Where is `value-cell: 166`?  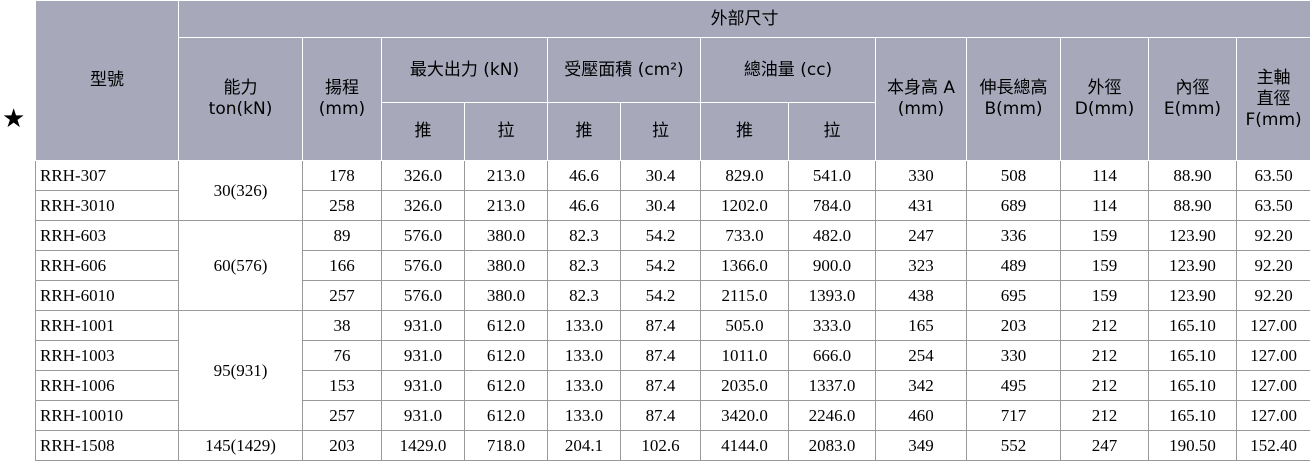 value-cell: 166 is located at coordinates (342, 265).